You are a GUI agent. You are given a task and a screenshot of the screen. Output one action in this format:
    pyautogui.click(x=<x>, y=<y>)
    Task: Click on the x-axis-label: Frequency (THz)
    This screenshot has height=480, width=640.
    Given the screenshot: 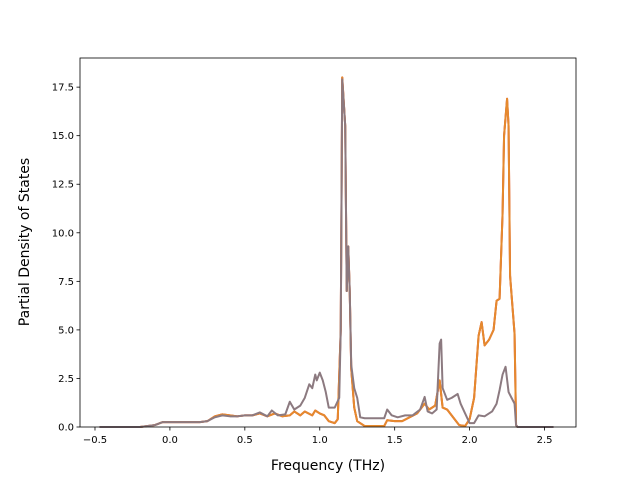 What is the action you would take?
    pyautogui.click(x=328, y=466)
    